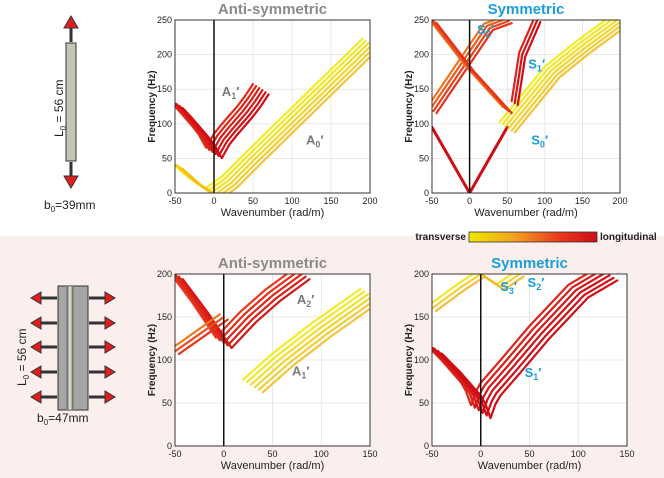  I want to click on width-label: b0=39mm, so click(70, 206).